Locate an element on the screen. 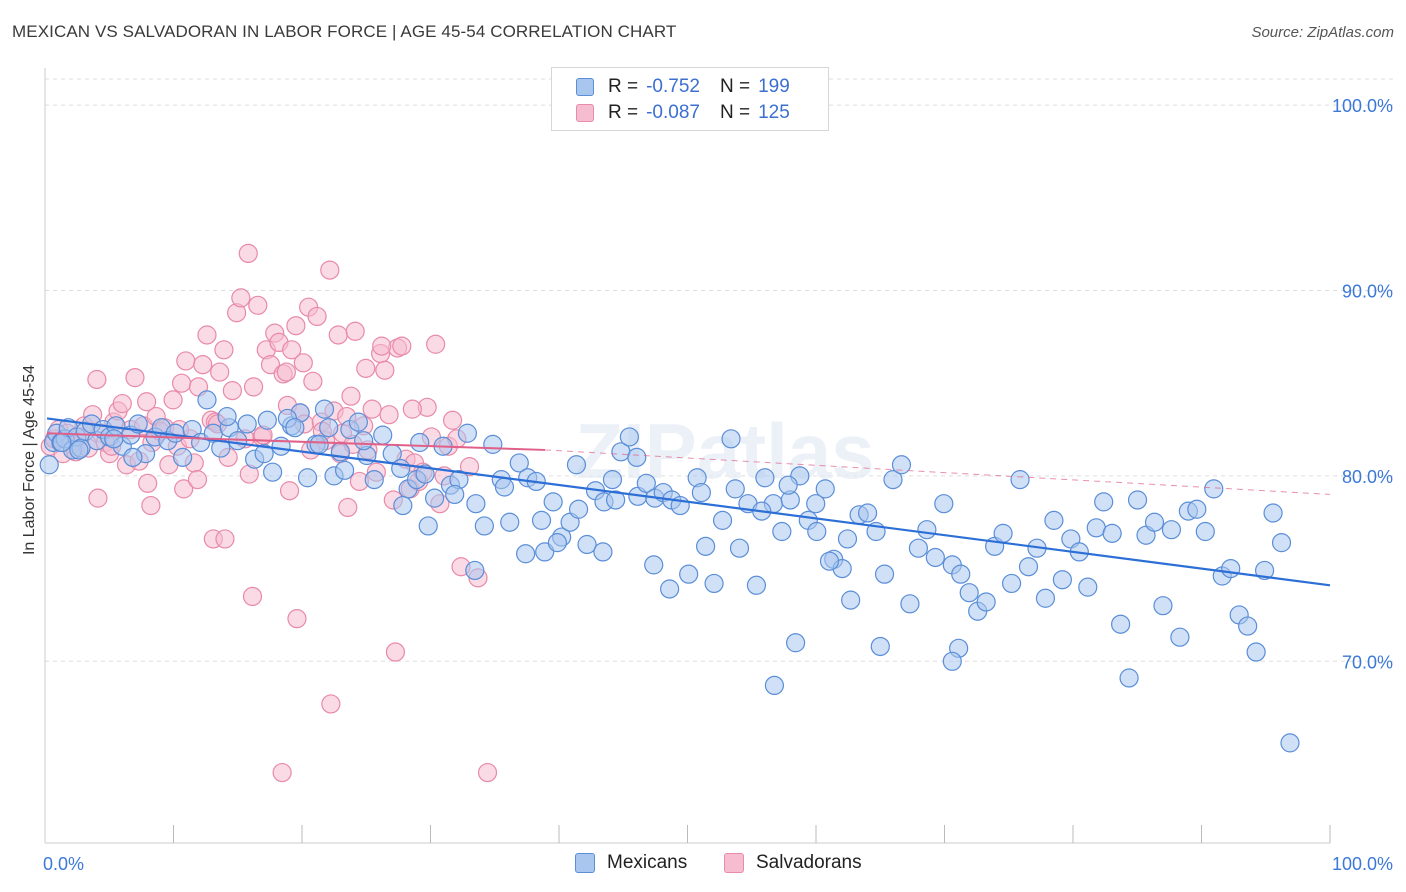 This screenshot has width=1406, height=892. legend-swatch-salvadorans is located at coordinates (734, 863).